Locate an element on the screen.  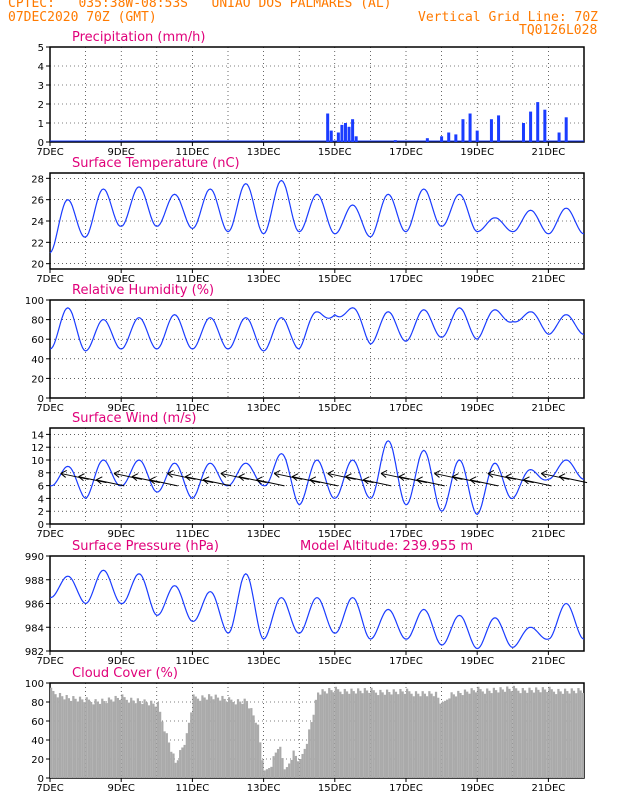
y-tick-label: 988 is located at coordinates (34, 581).